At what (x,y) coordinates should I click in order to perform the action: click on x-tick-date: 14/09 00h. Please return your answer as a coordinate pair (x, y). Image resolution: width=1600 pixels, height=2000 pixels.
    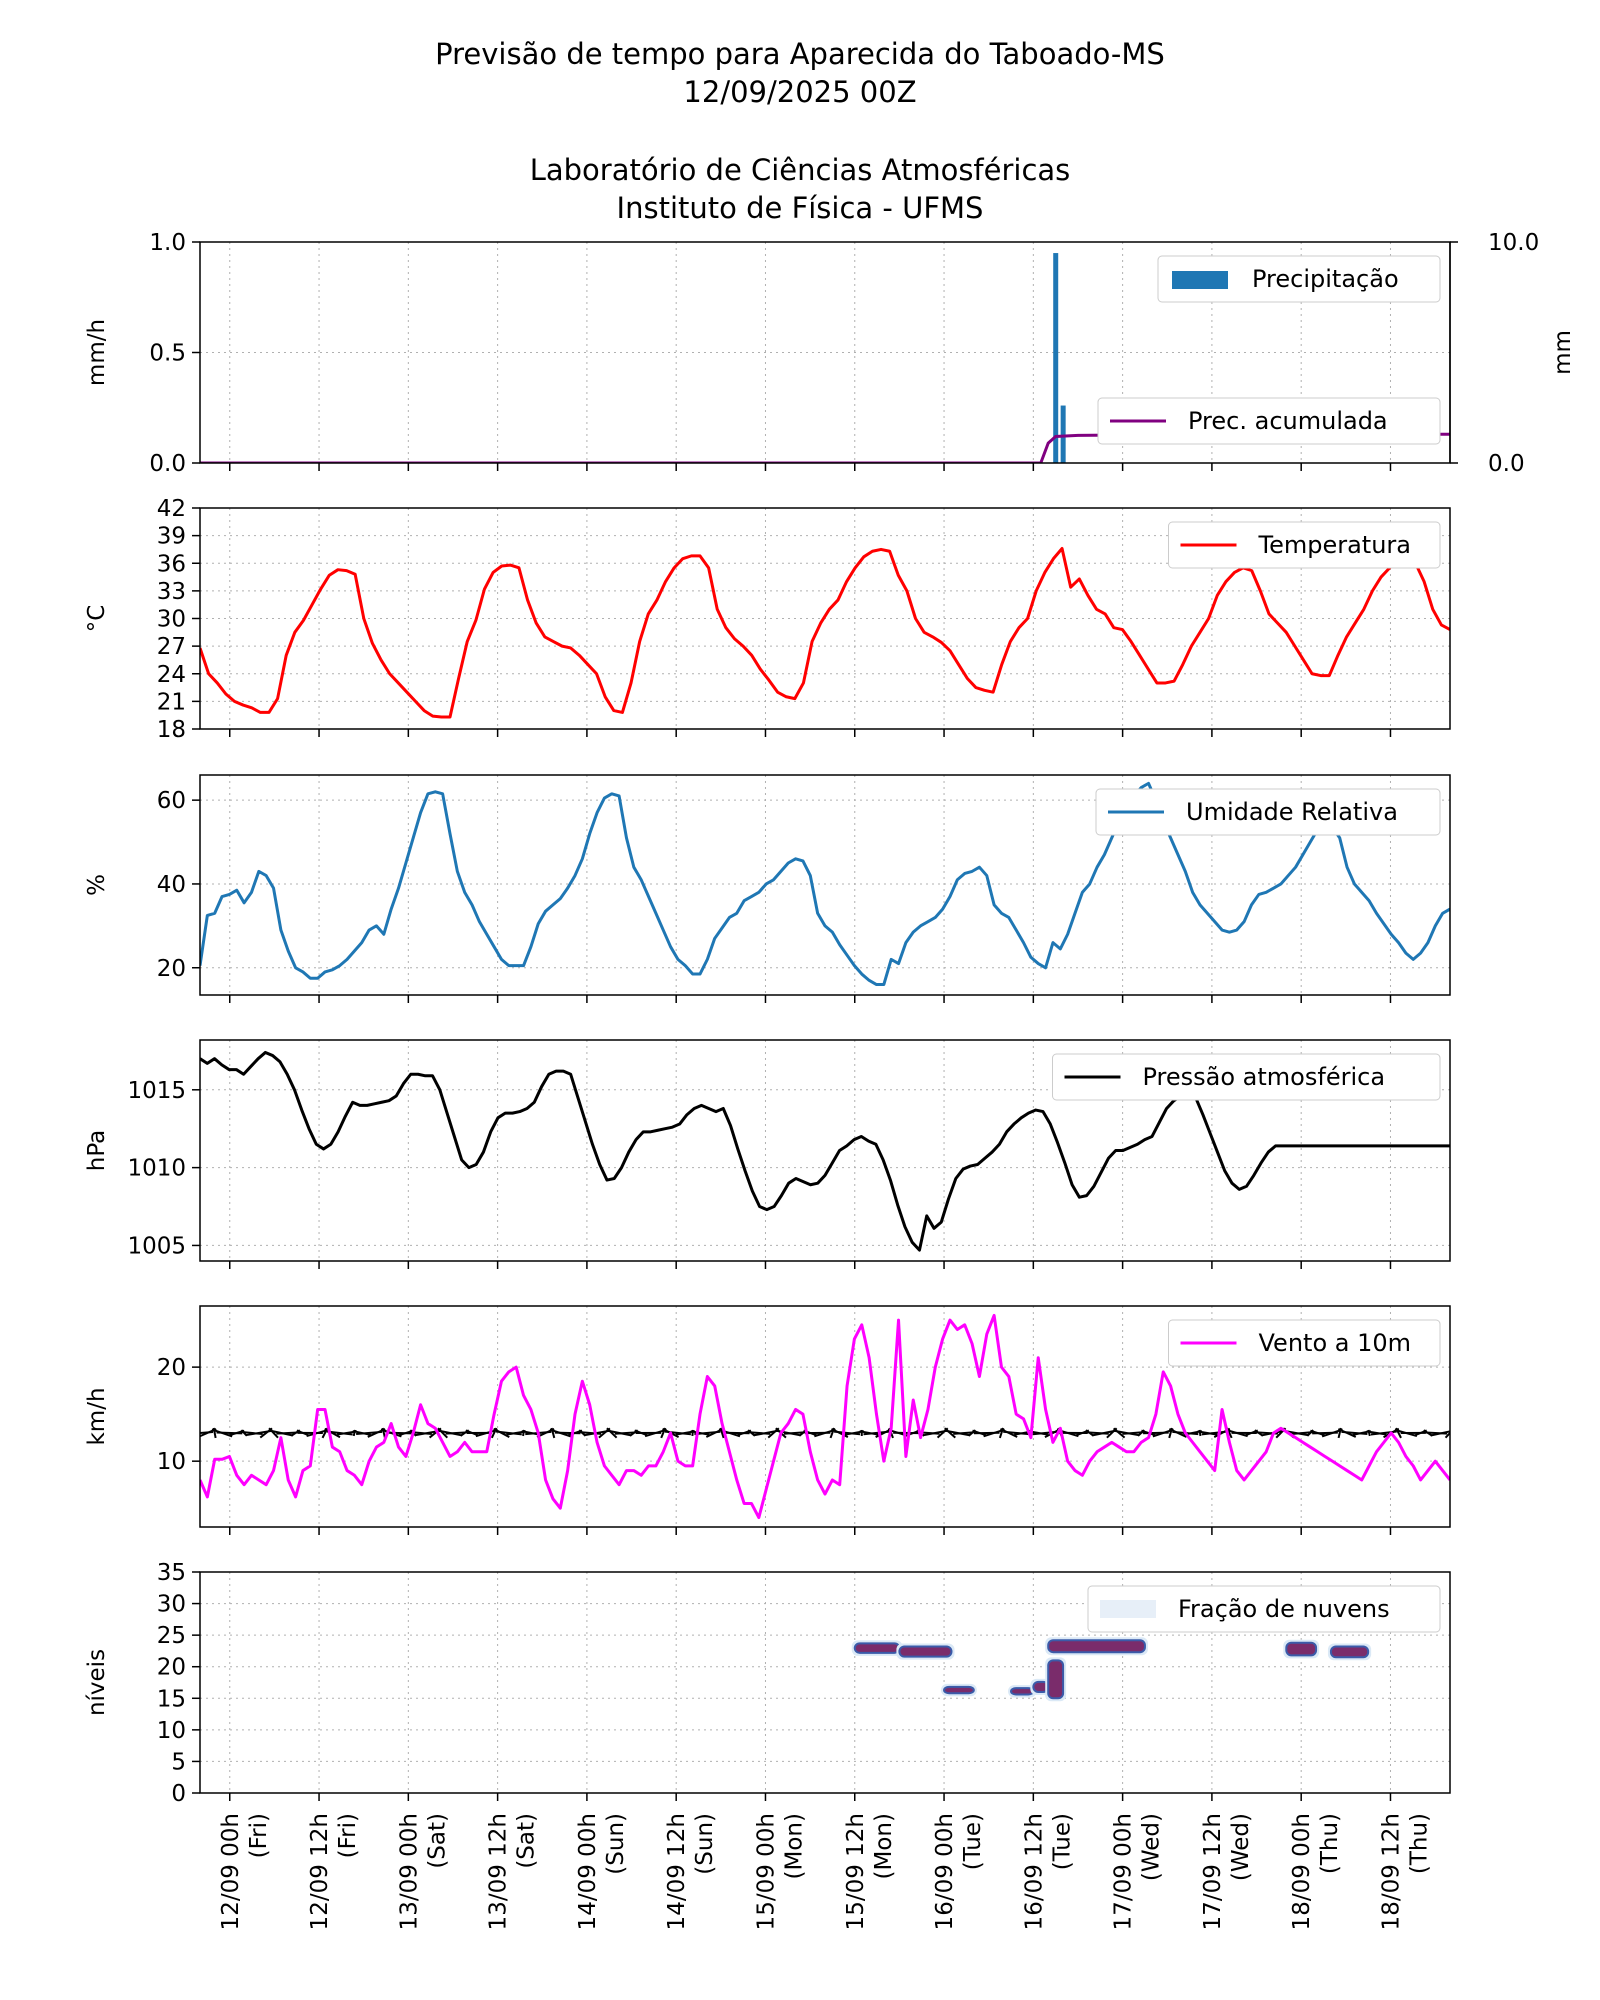
    Looking at the image, I should click on (588, 1871).